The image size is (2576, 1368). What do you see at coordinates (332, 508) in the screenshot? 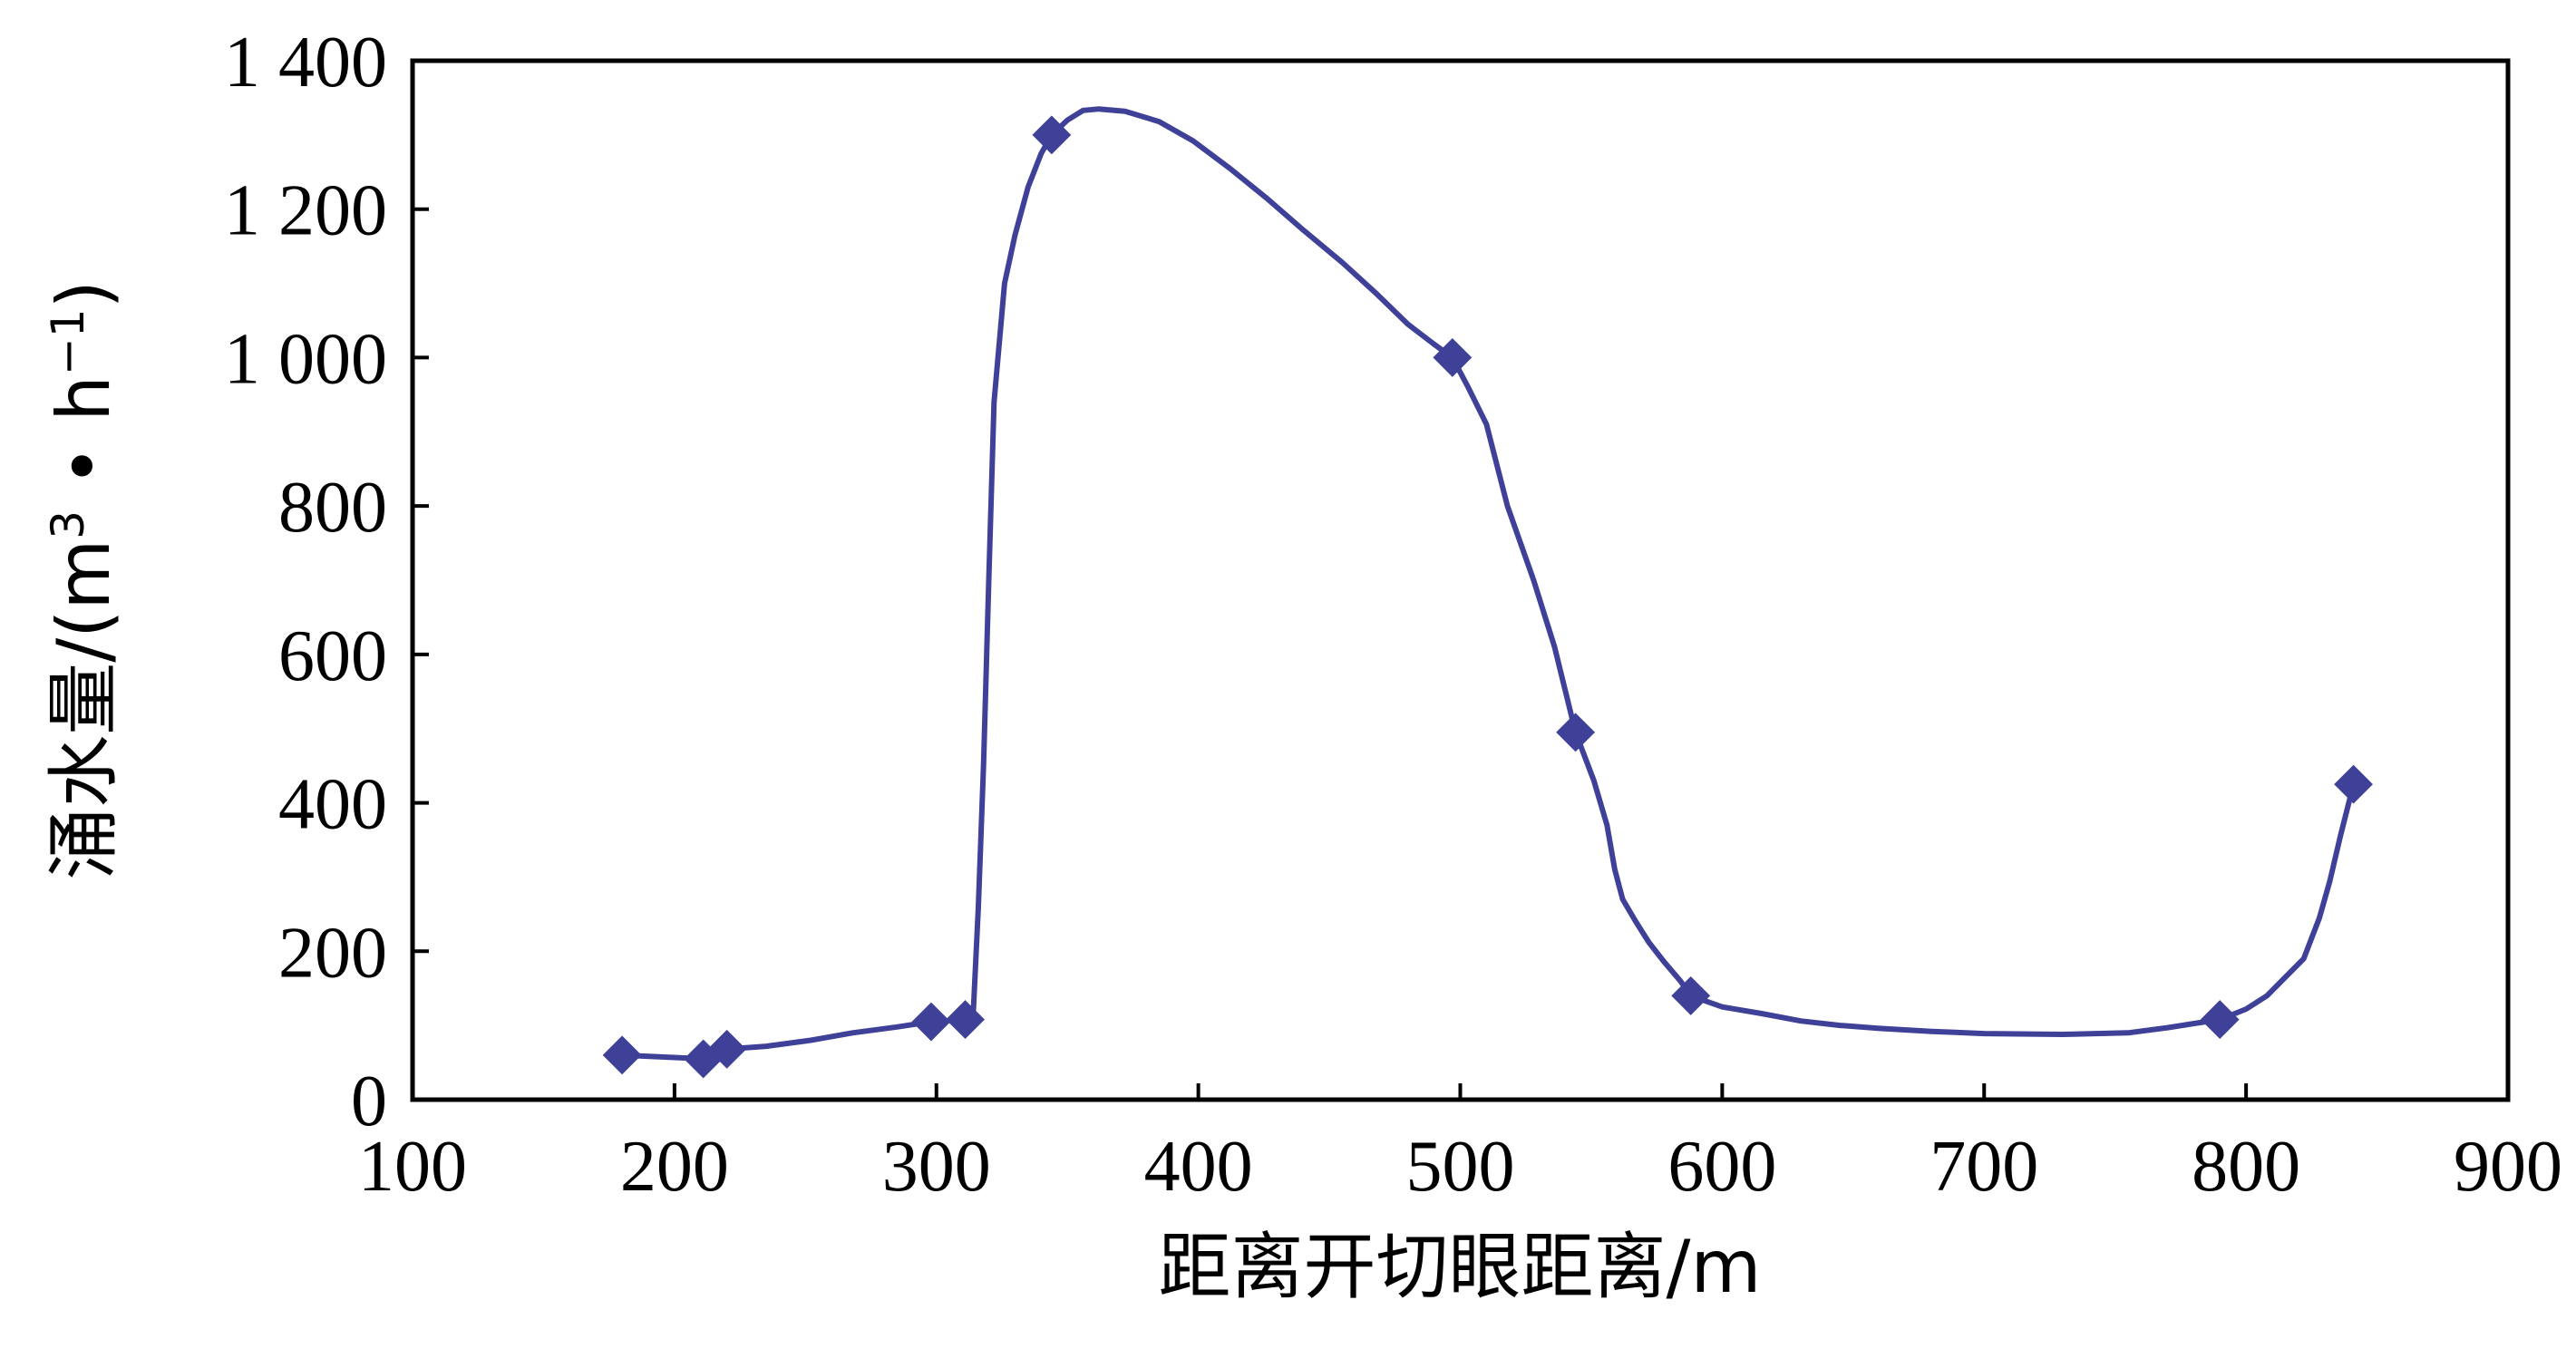
I see `y-tick-label: 800` at bounding box center [332, 508].